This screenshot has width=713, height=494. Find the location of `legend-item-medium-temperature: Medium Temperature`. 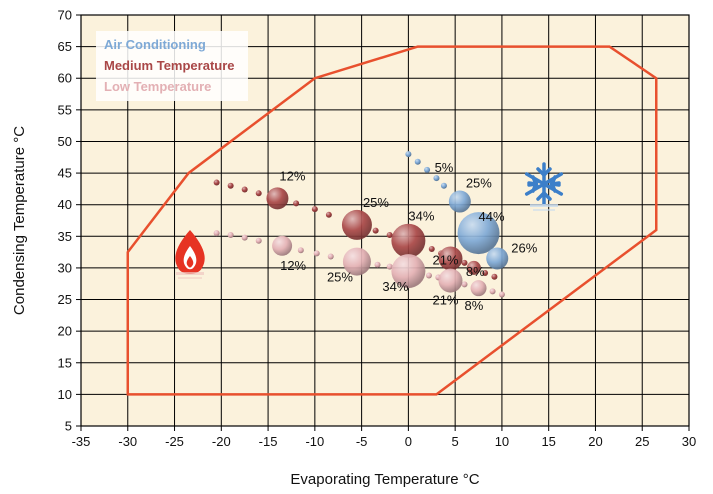

legend-item-medium-temperature: Medium Temperature is located at coordinates (169, 65).